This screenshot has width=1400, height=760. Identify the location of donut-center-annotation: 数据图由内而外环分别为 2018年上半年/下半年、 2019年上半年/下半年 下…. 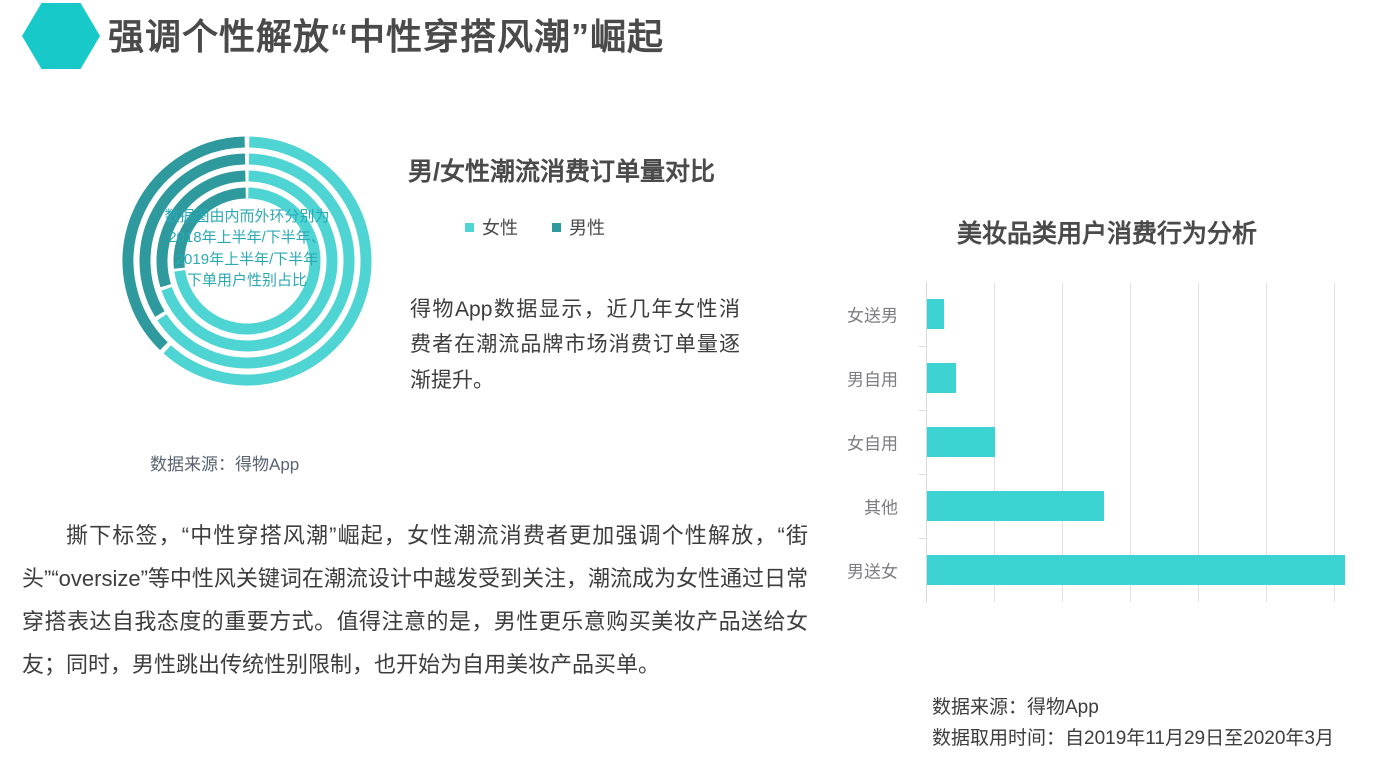
(247, 248).